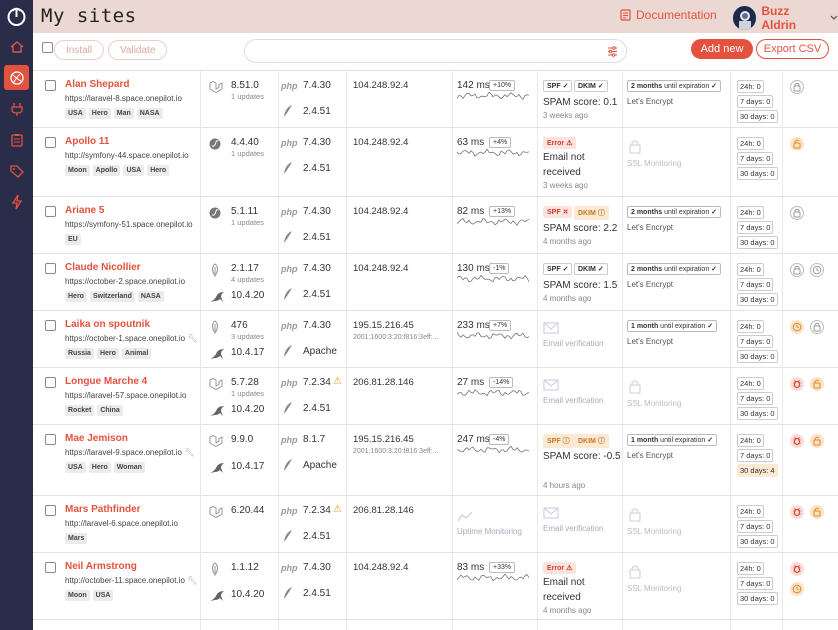 This screenshot has height=630, width=838. Describe the element at coordinates (87, 141) in the screenshot. I see `site-name-link: Apollo 11` at that location.